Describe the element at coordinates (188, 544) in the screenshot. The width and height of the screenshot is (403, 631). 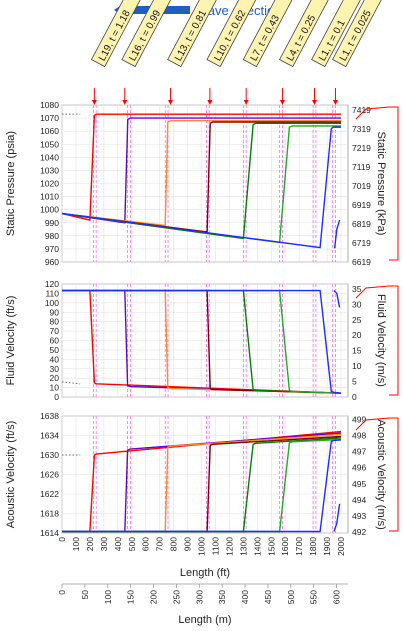
I see `xtick-ft-9: 900` at that location.